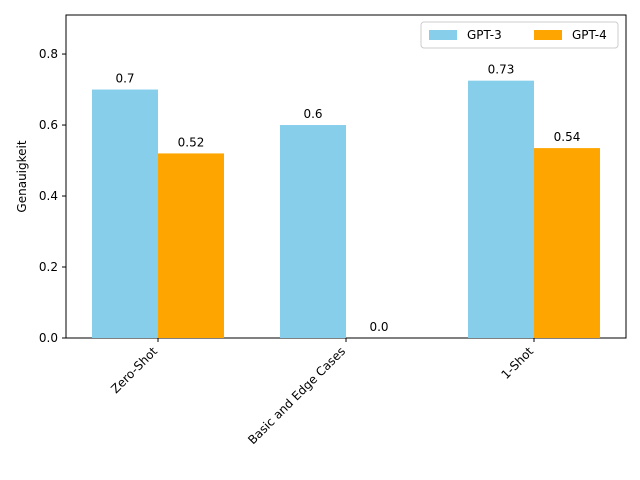  What do you see at coordinates (48, 125) in the screenshot?
I see `y-tick-label: 0.6` at bounding box center [48, 125].